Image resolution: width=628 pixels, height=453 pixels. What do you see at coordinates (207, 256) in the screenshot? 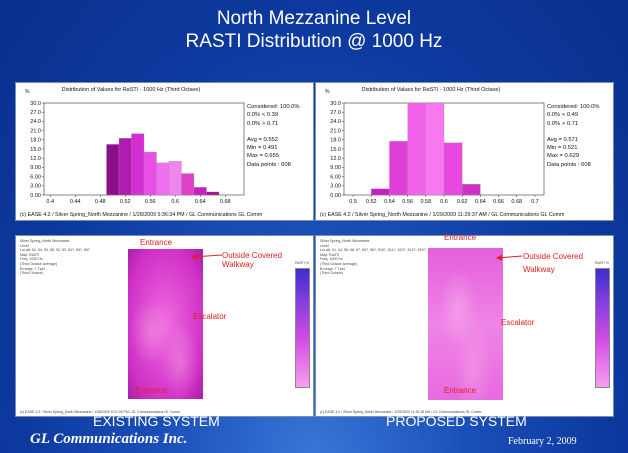
I see `walkway-arrow-existing` at bounding box center [207, 256].